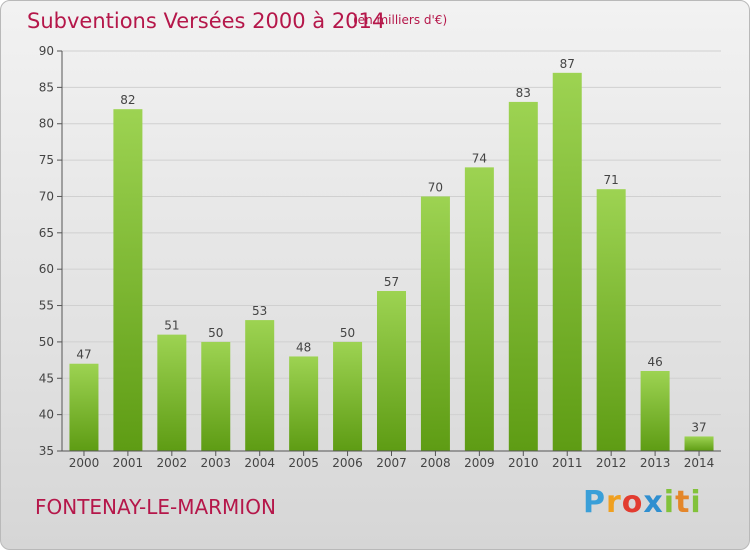 This screenshot has height=550, width=750. Describe the element at coordinates (206, 21) in the screenshot. I see `chart-title: Subventions Versées 2000 à 2014` at that location.